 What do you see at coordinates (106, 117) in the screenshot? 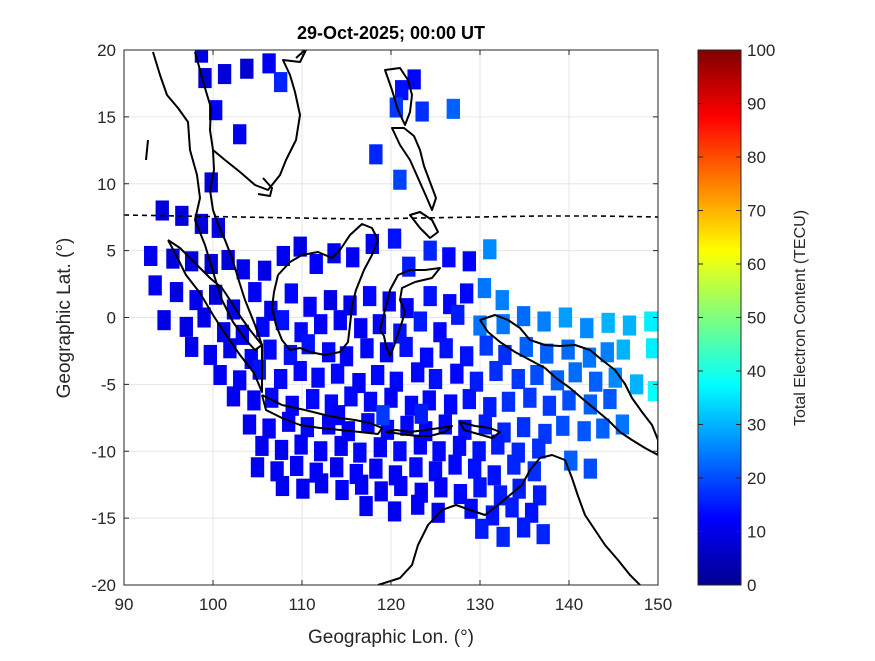
I see `y-tick-label: 15` at bounding box center [106, 117].